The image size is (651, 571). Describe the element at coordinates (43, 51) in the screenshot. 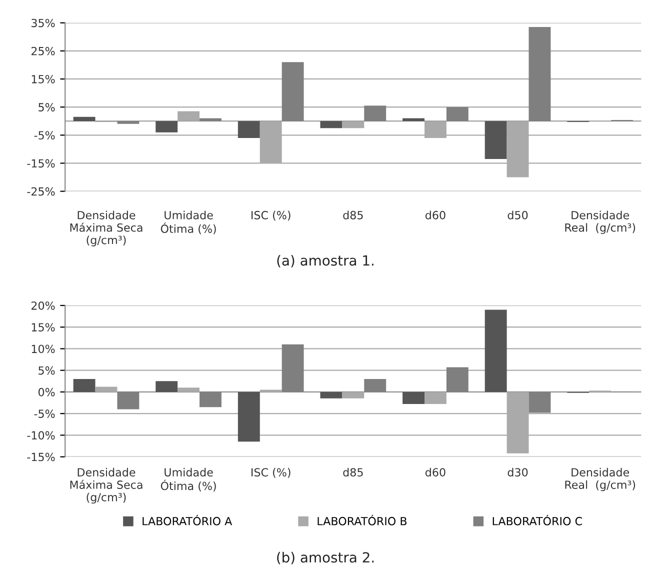

I see `y-tick-label: 25%` at that location.